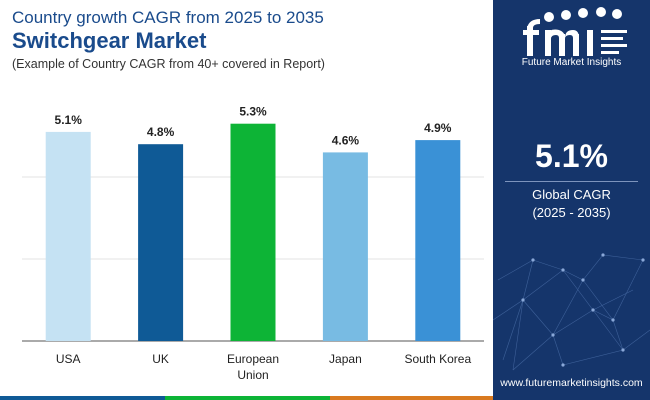 Image resolution: width=650 pixels, height=400 pixels. Describe the element at coordinates (345, 246) in the screenshot. I see `bar-japan` at that location.